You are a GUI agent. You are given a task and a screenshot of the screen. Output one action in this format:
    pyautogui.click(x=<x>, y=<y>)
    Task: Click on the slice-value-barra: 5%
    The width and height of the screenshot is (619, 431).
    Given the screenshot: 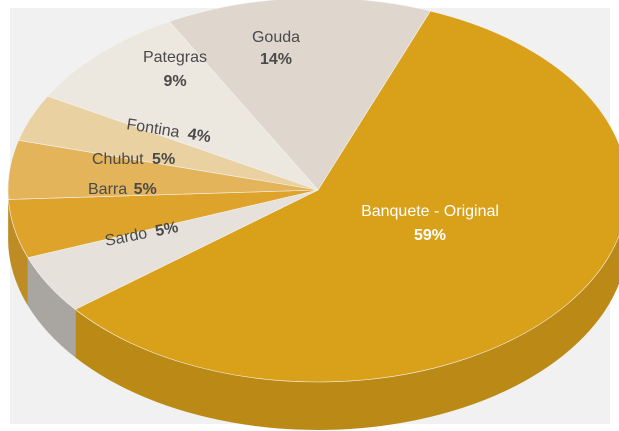 What is the action you would take?
    pyautogui.click(x=145, y=189)
    